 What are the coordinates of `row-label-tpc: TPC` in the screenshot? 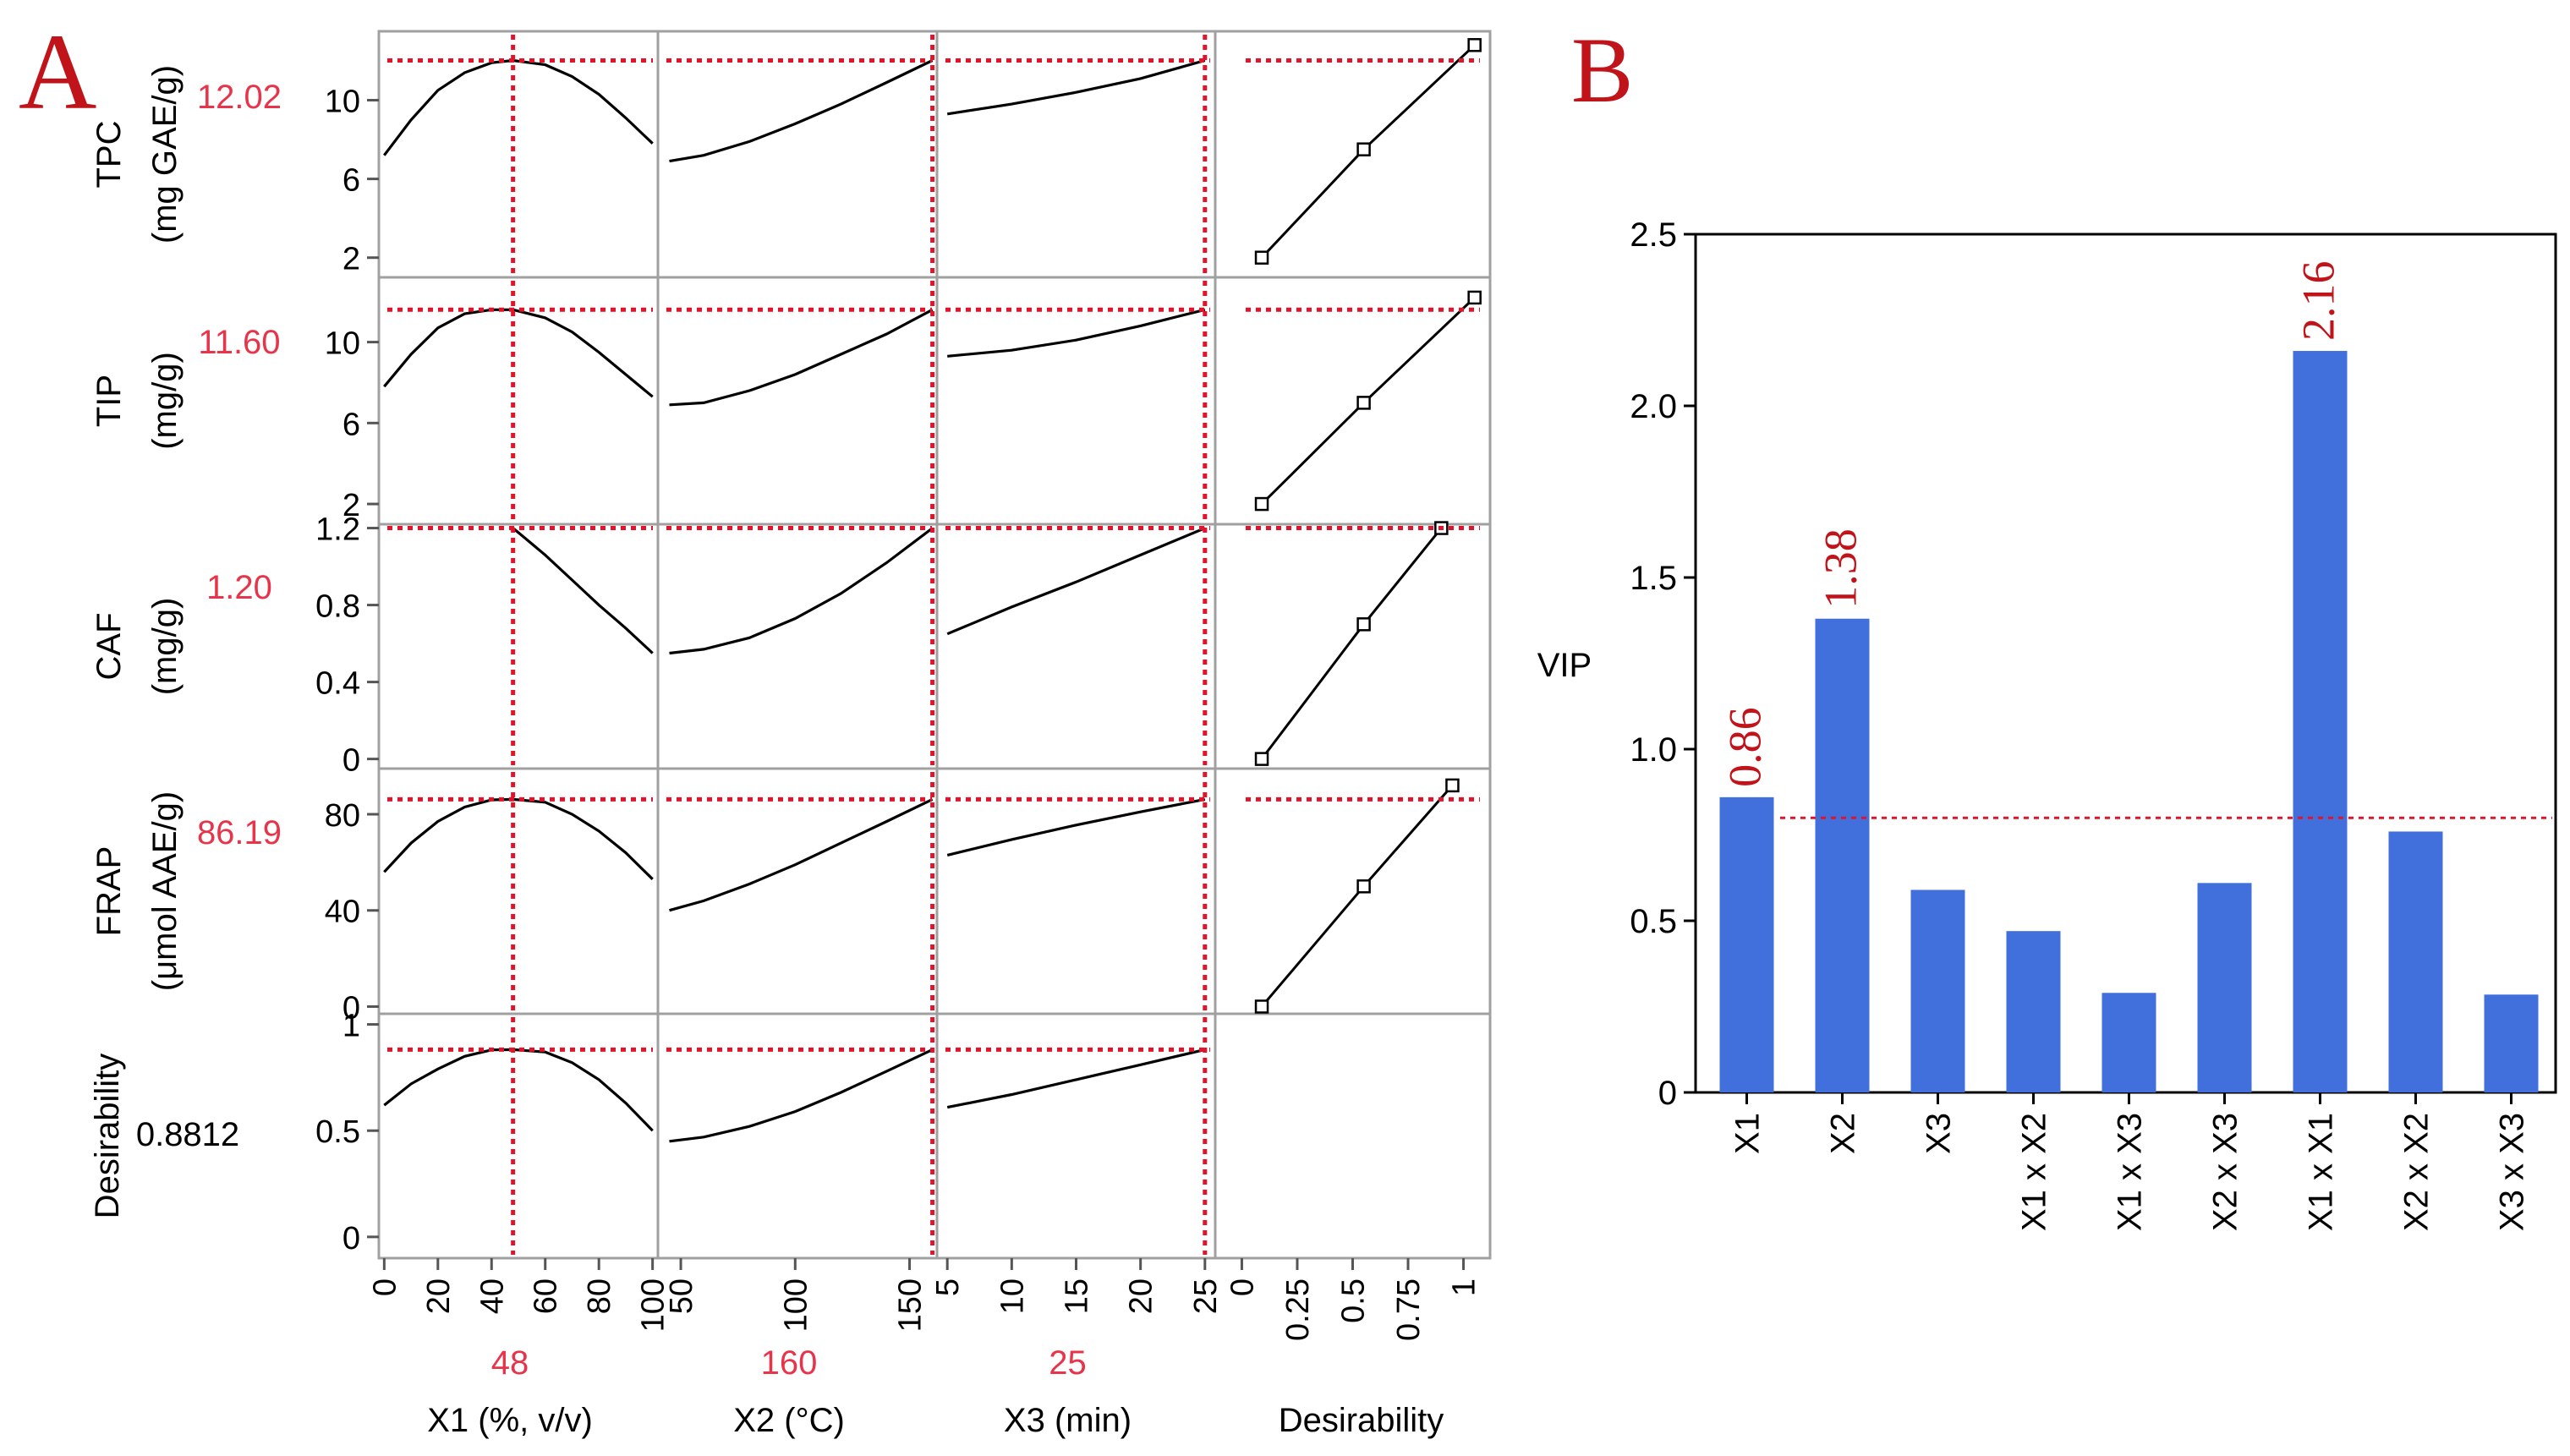 It's located at (109, 155).